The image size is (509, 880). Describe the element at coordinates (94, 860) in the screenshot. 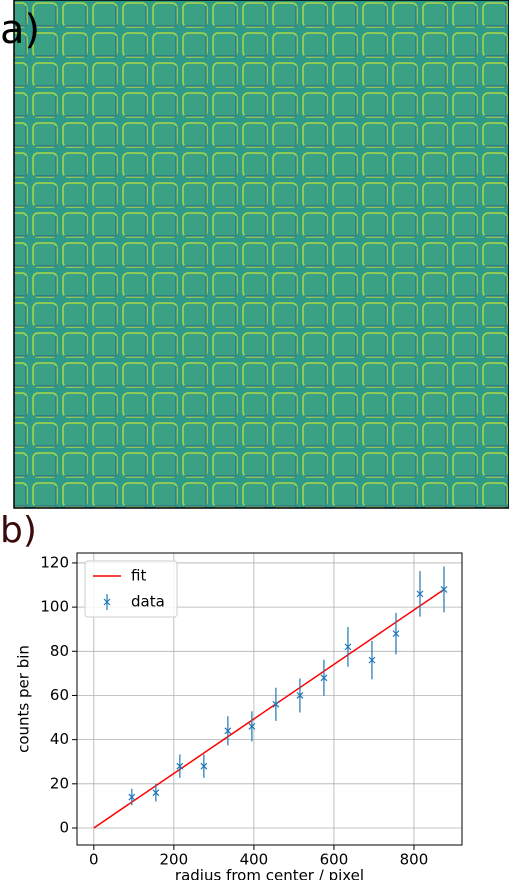

I see `x-tick-label: 0` at that location.